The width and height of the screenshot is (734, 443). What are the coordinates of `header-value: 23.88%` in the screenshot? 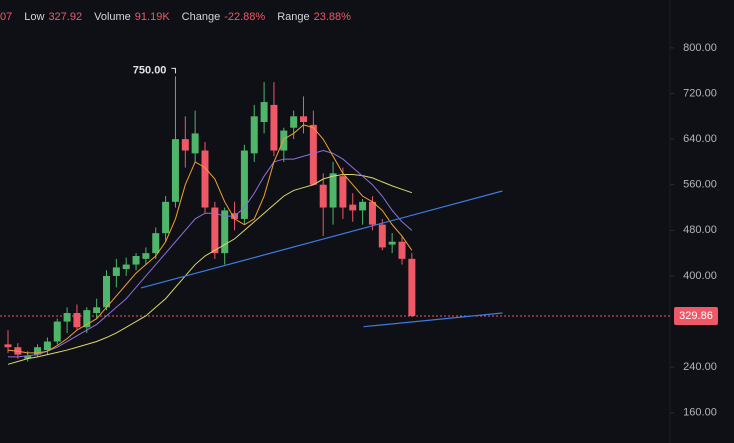 It's located at (333, 17).